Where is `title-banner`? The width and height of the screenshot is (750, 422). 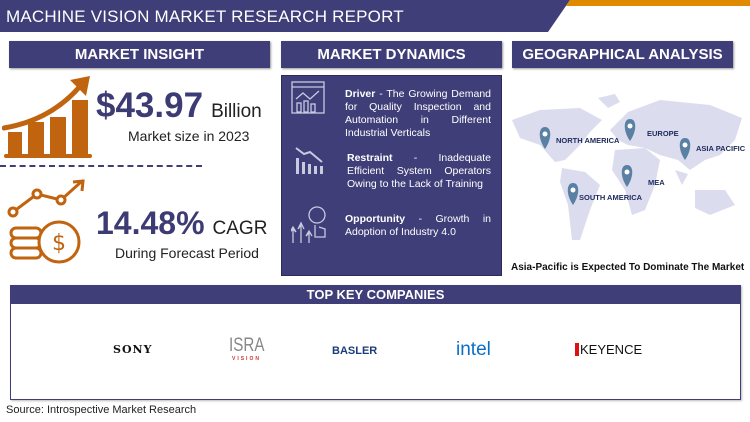
title-banner is located at coordinates (375, 16).